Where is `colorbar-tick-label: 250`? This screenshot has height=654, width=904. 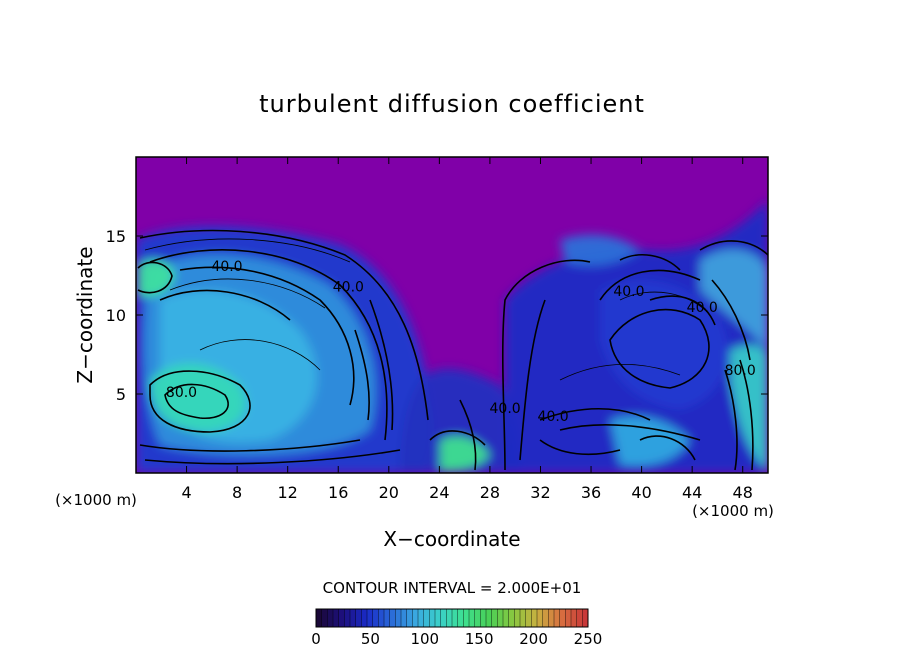
colorbar-tick-label: 250 is located at coordinates (588, 639).